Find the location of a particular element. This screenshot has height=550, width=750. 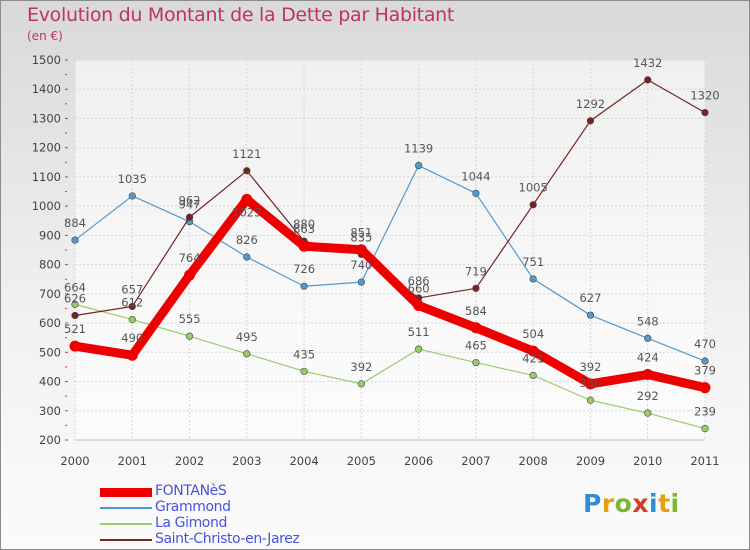

y-tick-label: 1300 is located at coordinates (46, 118).